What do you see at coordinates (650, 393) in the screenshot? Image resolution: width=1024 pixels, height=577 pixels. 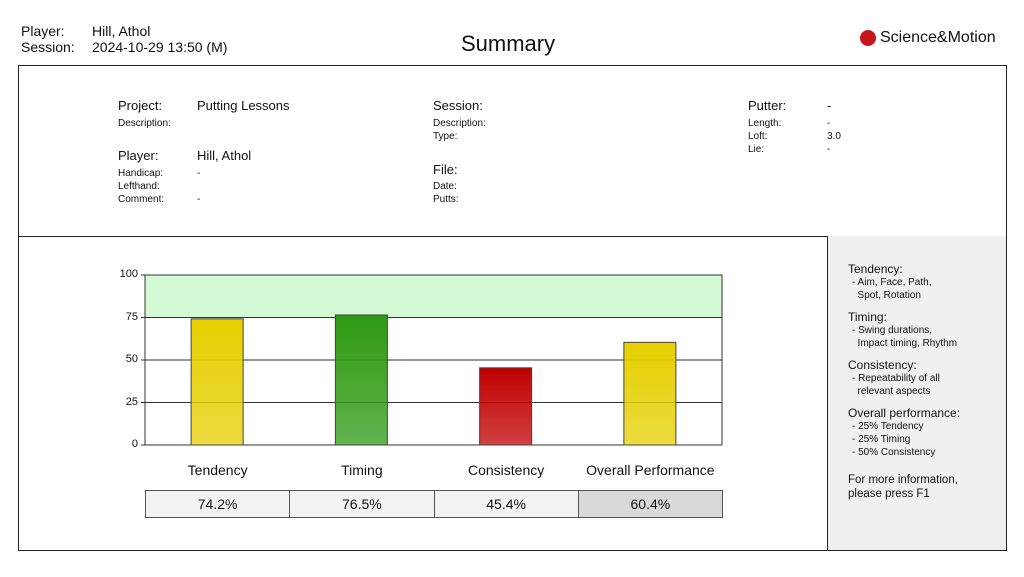 I see `bar-overall-performance` at bounding box center [650, 393].